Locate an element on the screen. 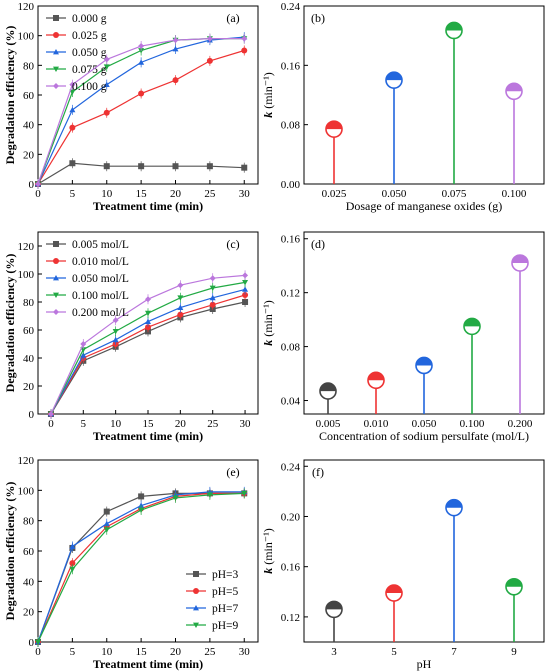  panel-label: (d) is located at coordinates (318, 244).